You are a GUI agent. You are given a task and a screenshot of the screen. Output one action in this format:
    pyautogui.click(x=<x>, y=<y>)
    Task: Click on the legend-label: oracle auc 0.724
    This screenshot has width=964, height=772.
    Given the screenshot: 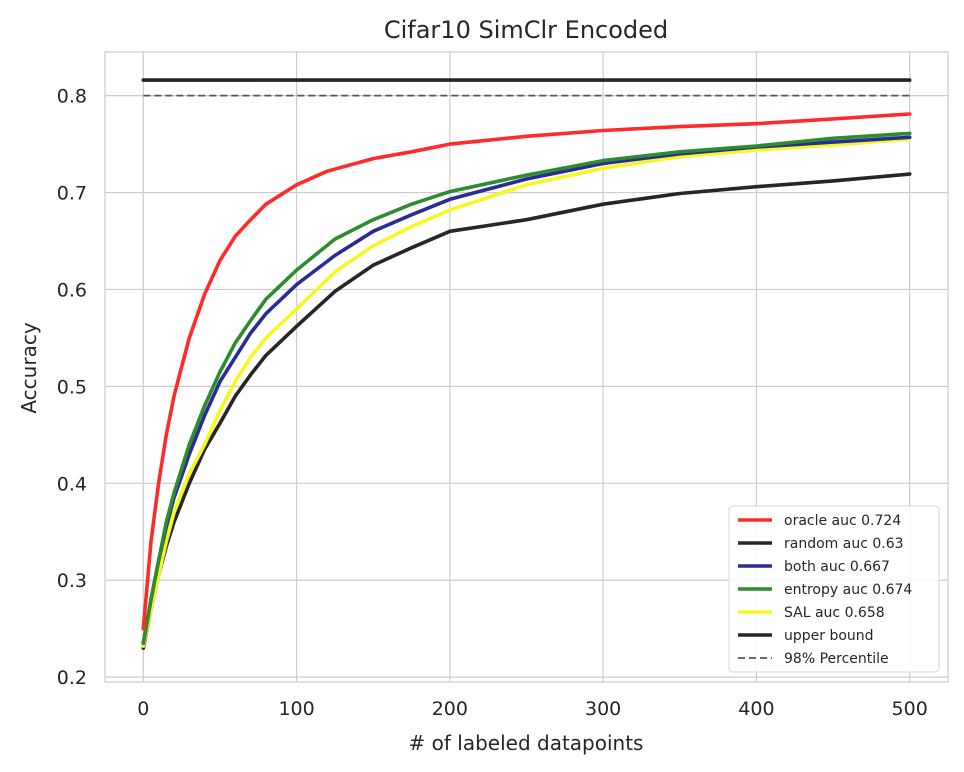 What is the action you would take?
    pyautogui.click(x=842, y=521)
    